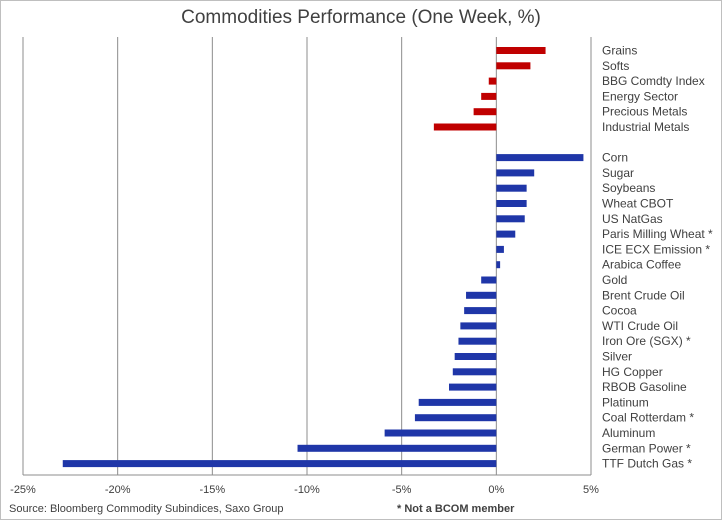 The height and width of the screenshot is (520, 722). I want to click on x-tick-label: -20%, so click(118, 490).